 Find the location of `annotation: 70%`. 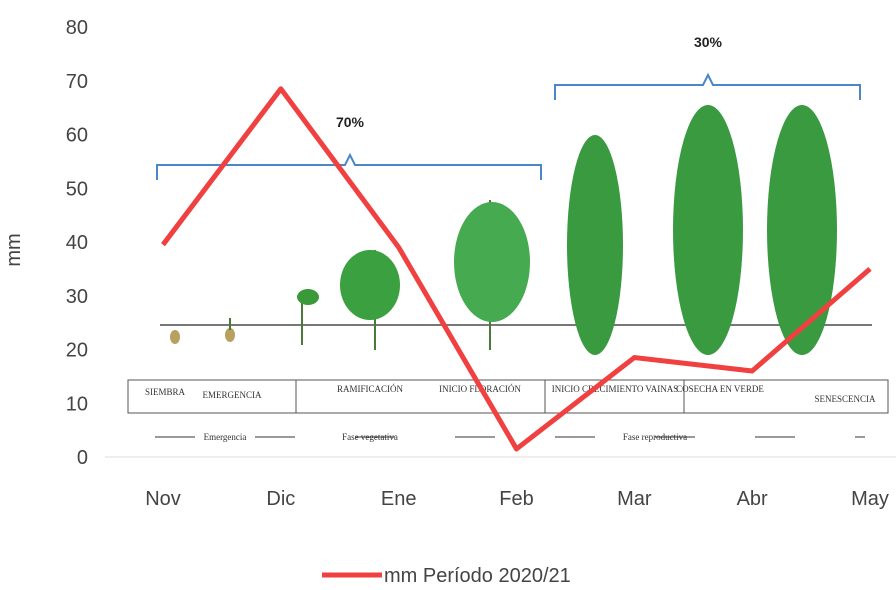

annotation: 70% is located at coordinates (350, 122).